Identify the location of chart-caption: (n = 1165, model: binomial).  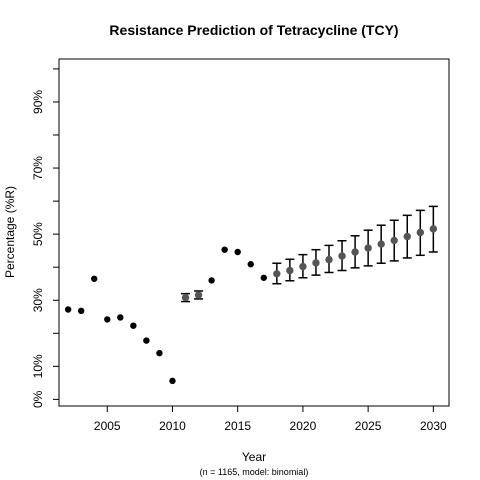
(254, 472).